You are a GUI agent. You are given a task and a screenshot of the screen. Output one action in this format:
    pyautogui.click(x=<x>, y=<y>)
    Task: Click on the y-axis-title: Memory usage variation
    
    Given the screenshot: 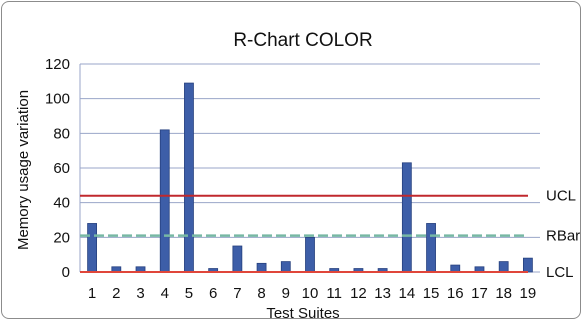 What is the action you would take?
    pyautogui.click(x=23, y=170)
    